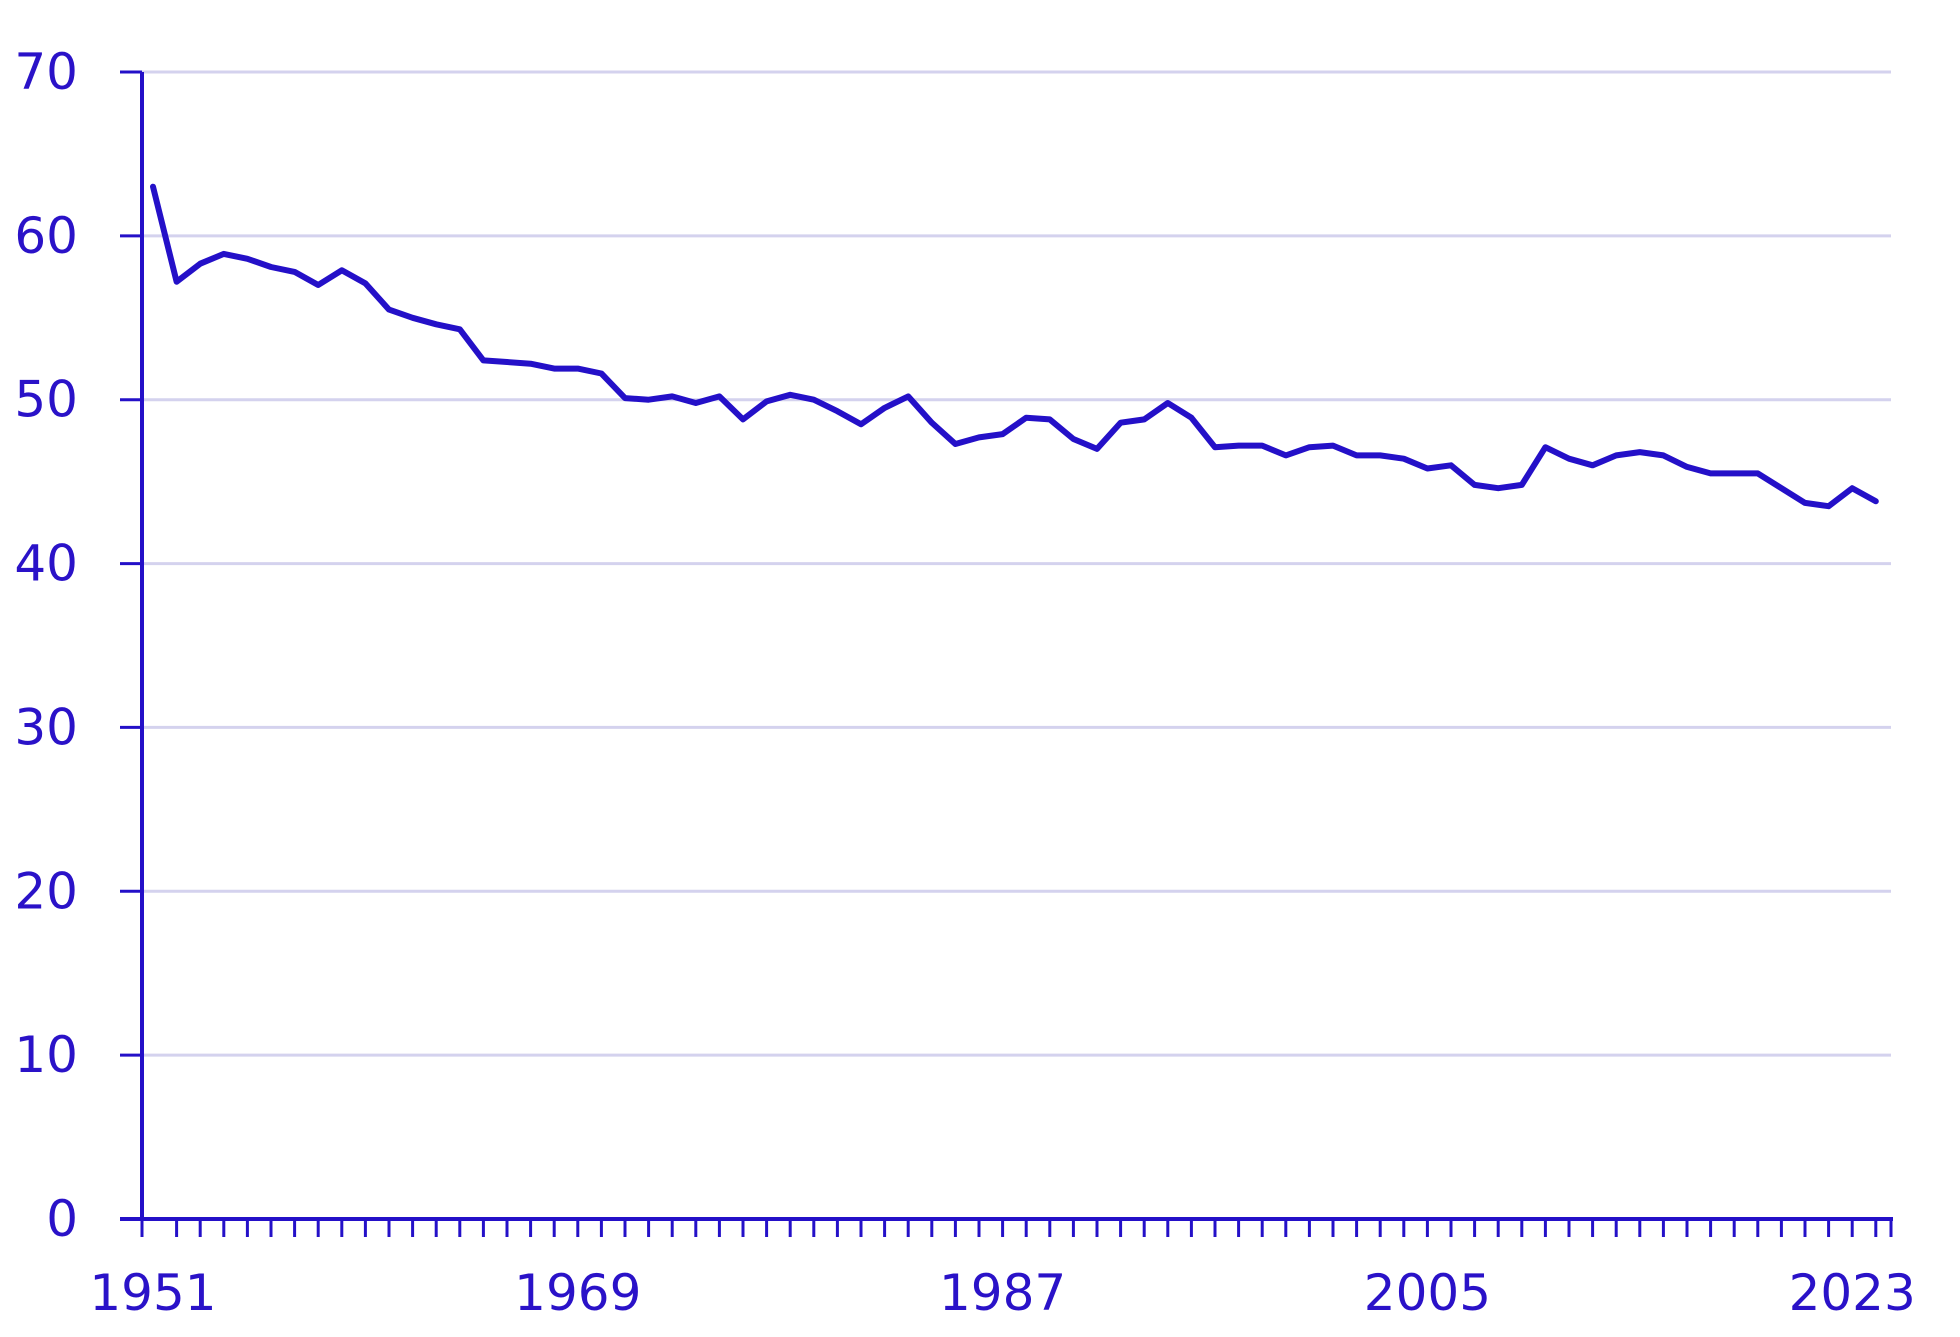  I want to click on y-axis-ticks, so click(131, 645).